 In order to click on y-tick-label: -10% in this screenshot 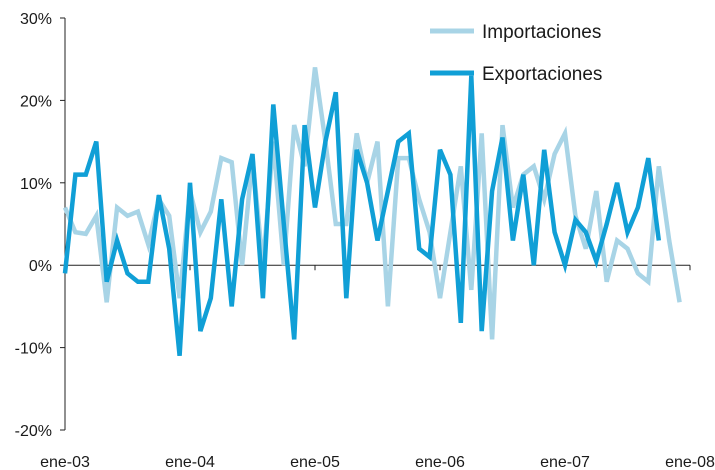, I will do `click(33, 349)`.